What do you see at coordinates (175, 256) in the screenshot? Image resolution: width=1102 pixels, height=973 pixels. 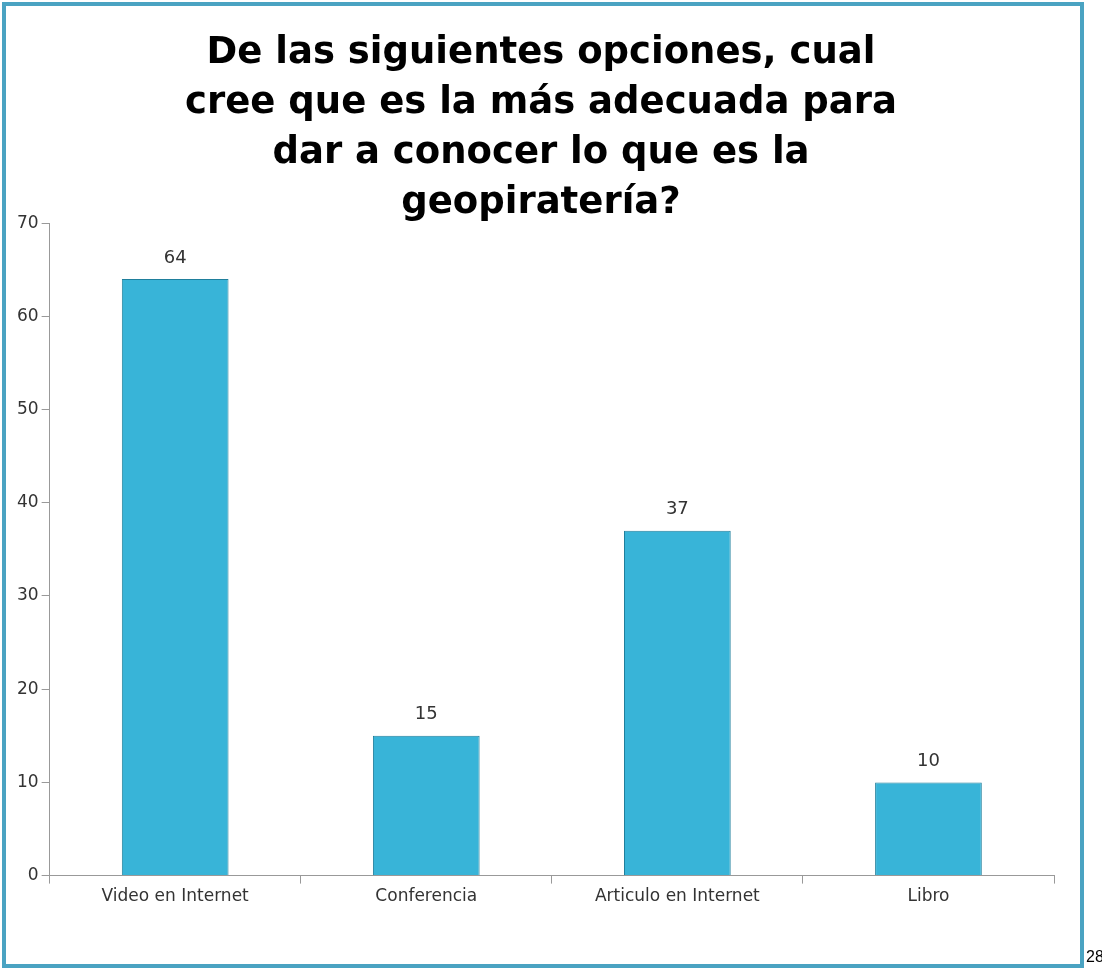 I see `data-label: 64` at bounding box center [175, 256].